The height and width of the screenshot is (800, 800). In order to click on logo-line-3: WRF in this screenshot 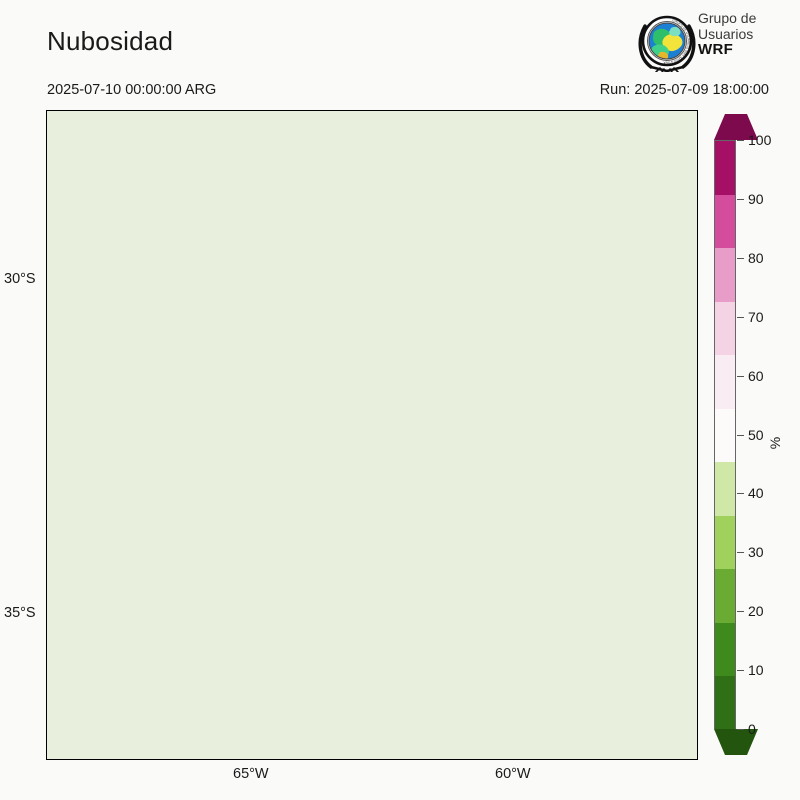, I will do `click(716, 49)`.